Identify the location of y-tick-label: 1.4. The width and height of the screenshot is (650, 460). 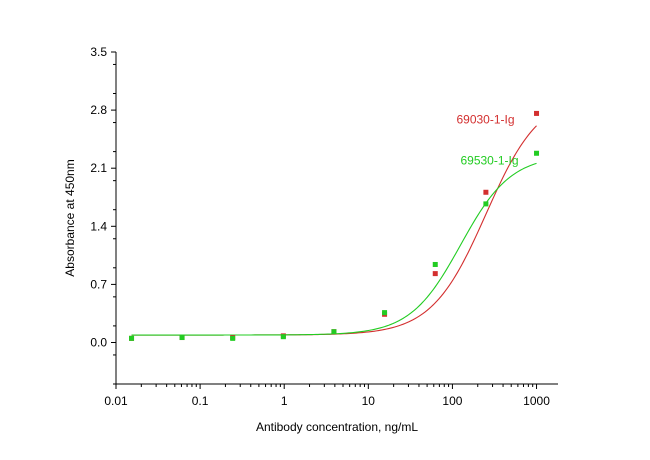
(98, 226).